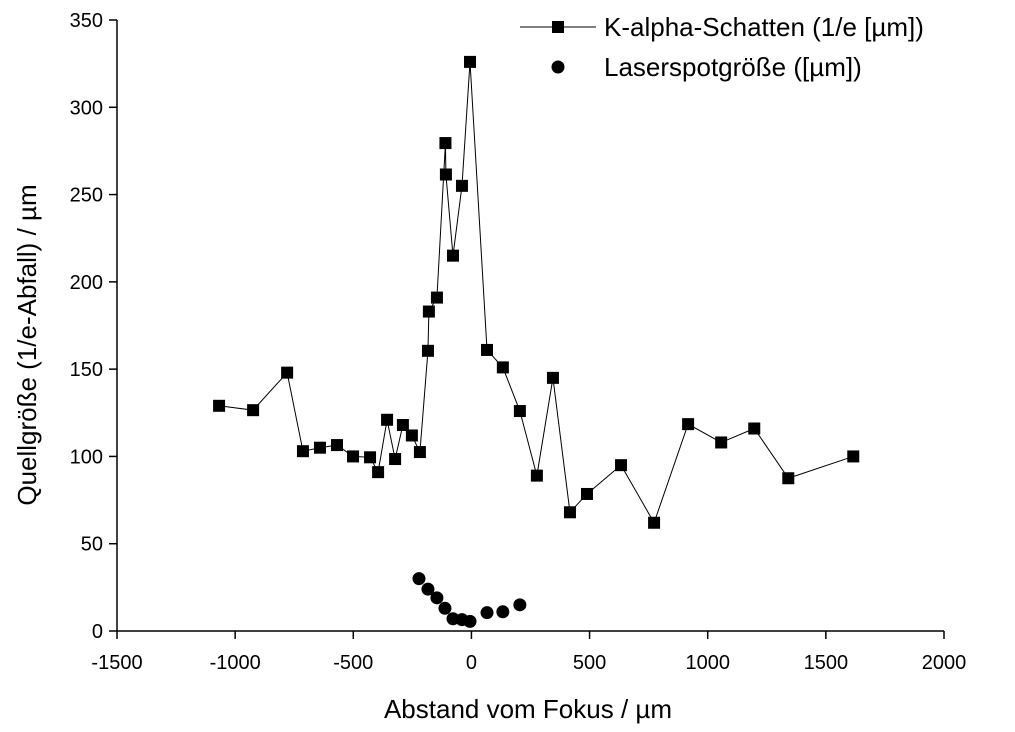 The width and height of the screenshot is (1015, 732). Describe the element at coordinates (86, 196) in the screenshot. I see `y-tick-label: 250` at that location.